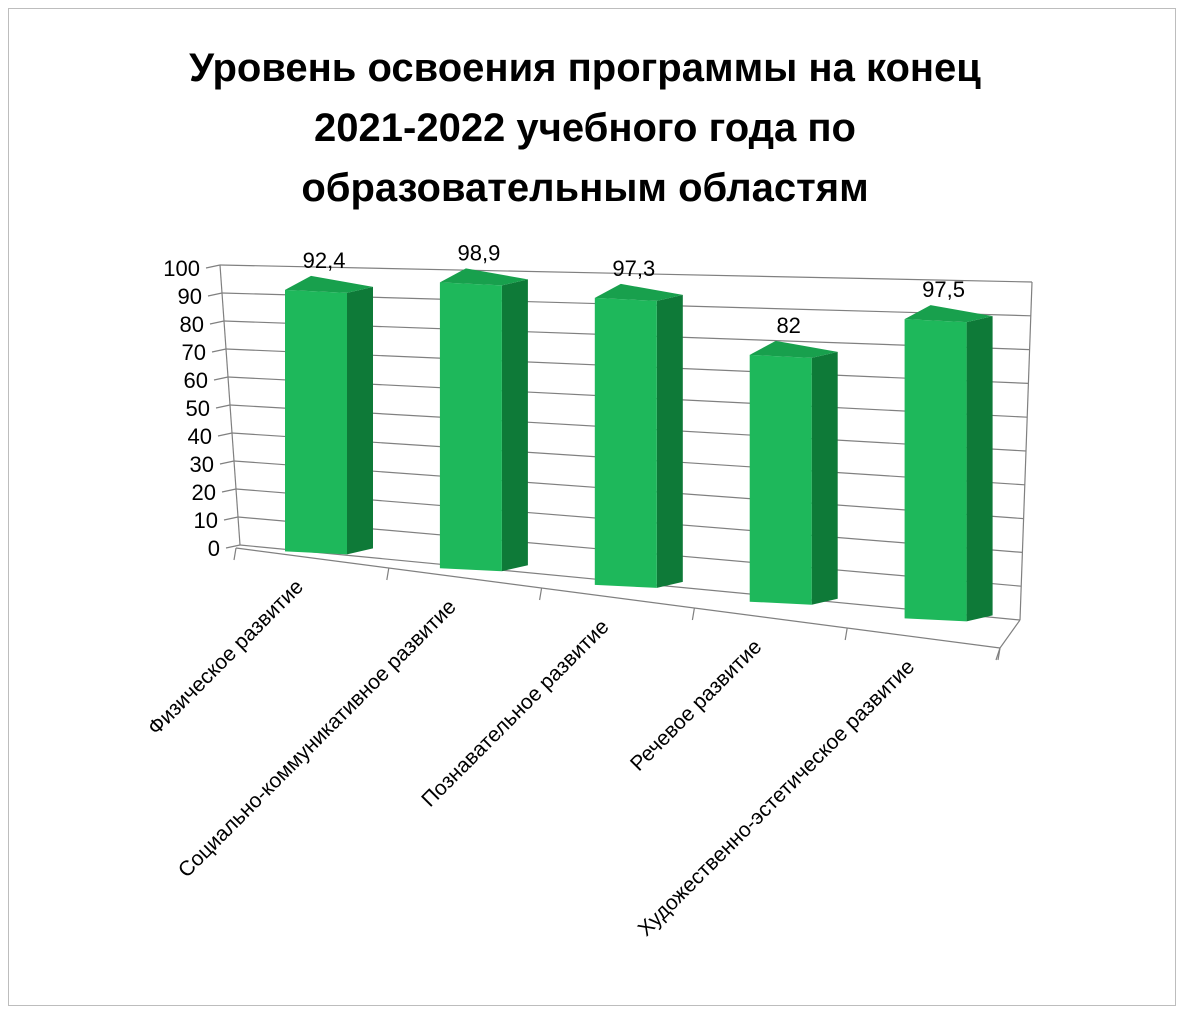 Image resolution: width=1187 pixels, height=1017 pixels. Describe the element at coordinates (585, 188) in the screenshot. I see `chart-title-line-3: образовательным областям` at that location.